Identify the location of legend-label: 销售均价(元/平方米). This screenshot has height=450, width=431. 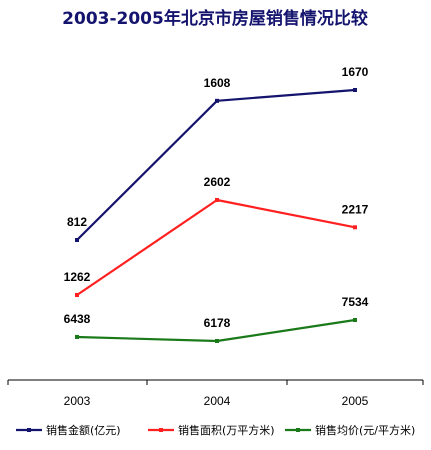
(365, 430).